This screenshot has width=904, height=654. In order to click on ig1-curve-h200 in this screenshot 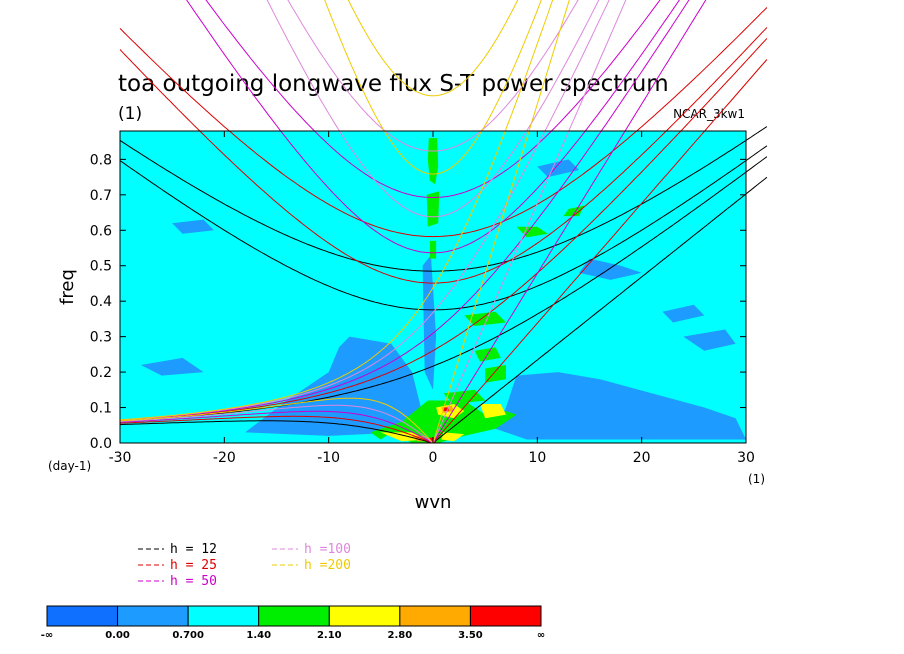, I will do `click(433, 87)`.